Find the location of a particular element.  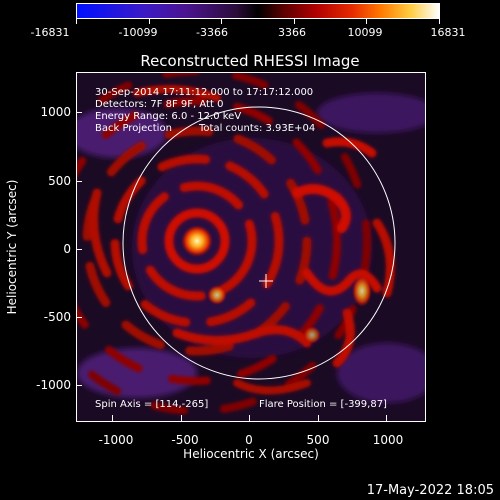

x-tick-label: 500 is located at coordinates (318, 440).